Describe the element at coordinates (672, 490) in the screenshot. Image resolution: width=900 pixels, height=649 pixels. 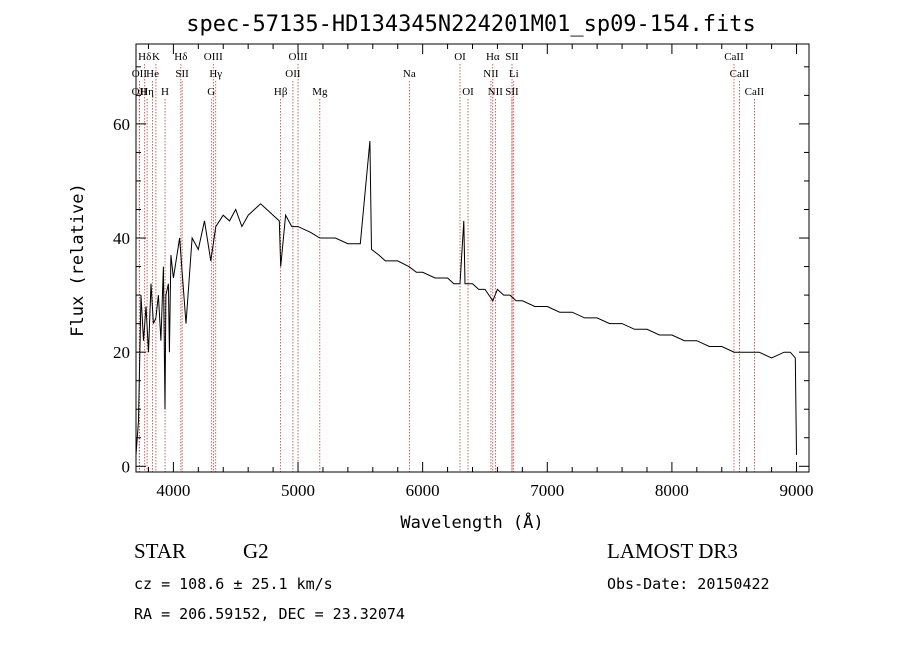
I see `x-tick-label: 8000` at that location.